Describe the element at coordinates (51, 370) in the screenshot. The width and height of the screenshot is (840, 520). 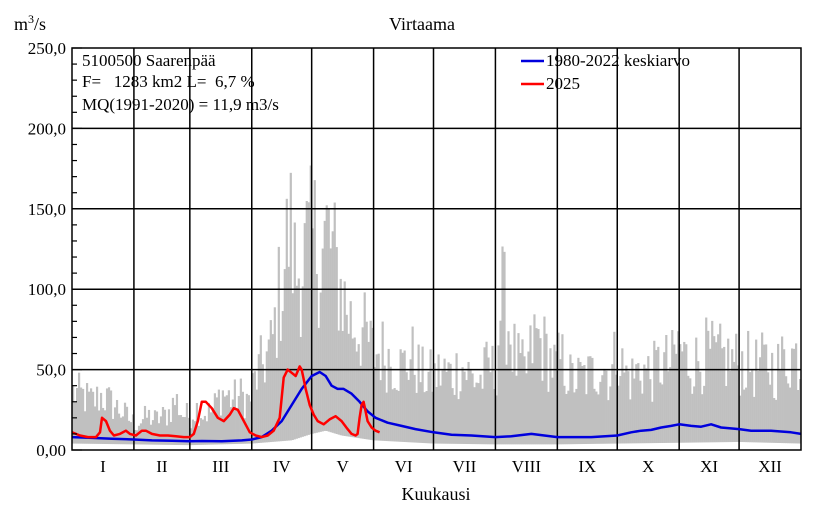
I see `y-tick-label: 50,0` at that location.